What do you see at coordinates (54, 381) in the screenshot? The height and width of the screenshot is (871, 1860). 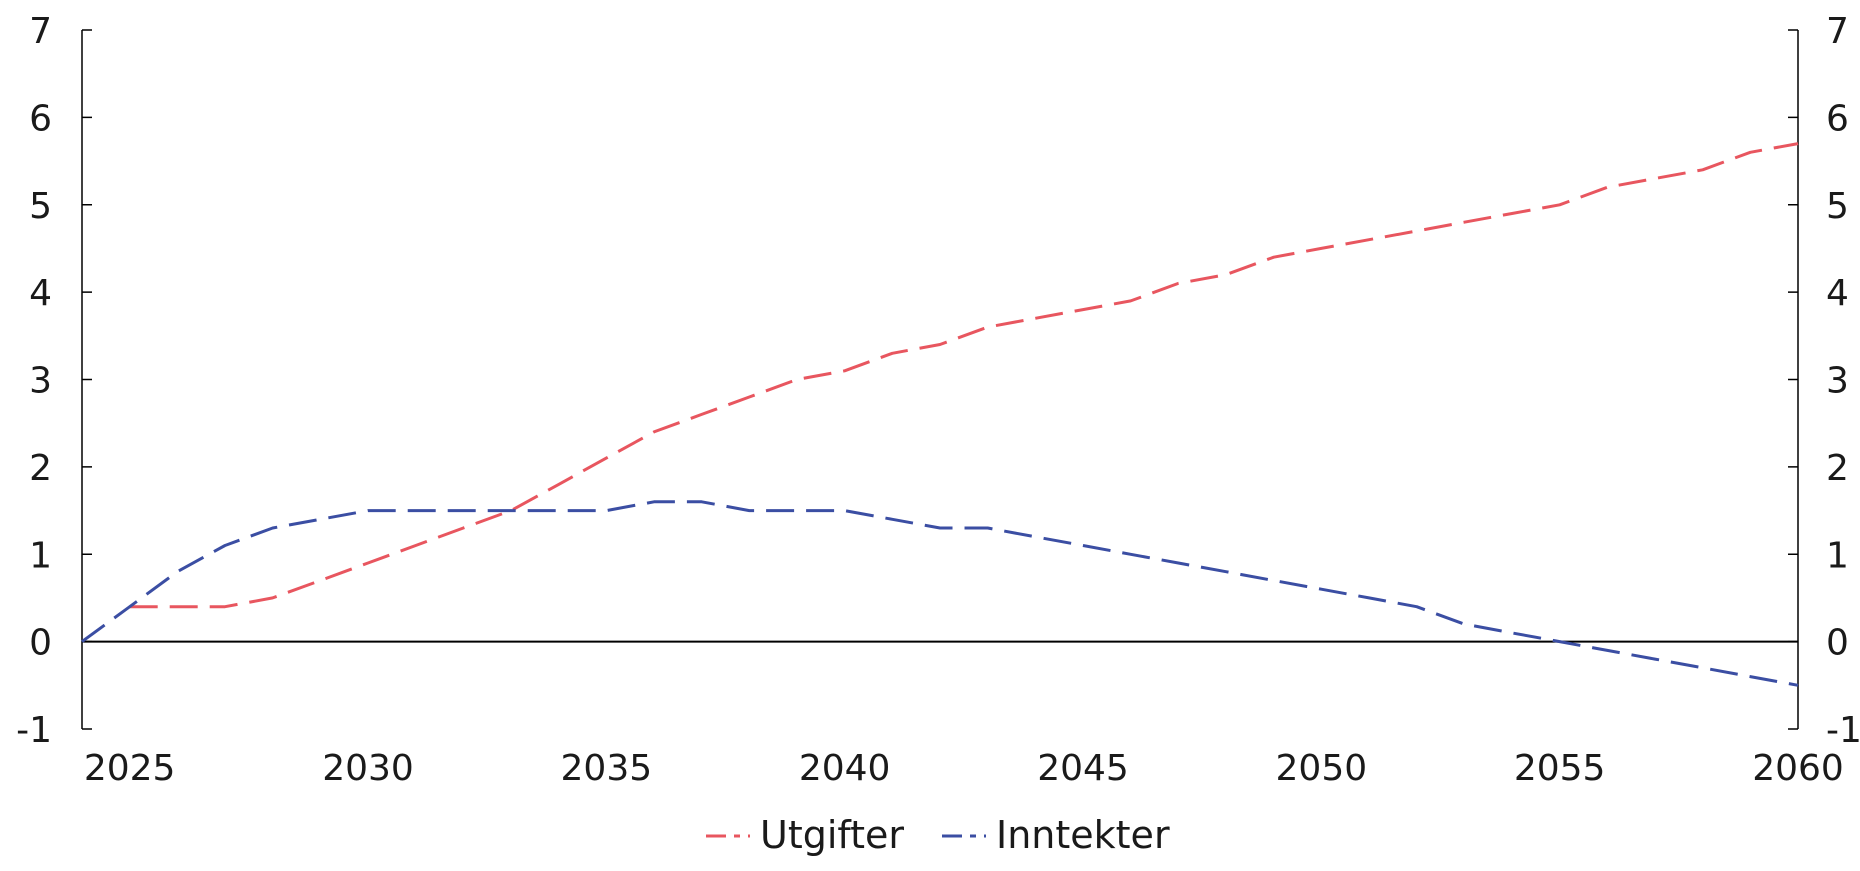 I see `y-axis-left: -1 0 1 2 3 4 5 6 7` at bounding box center [54, 381].